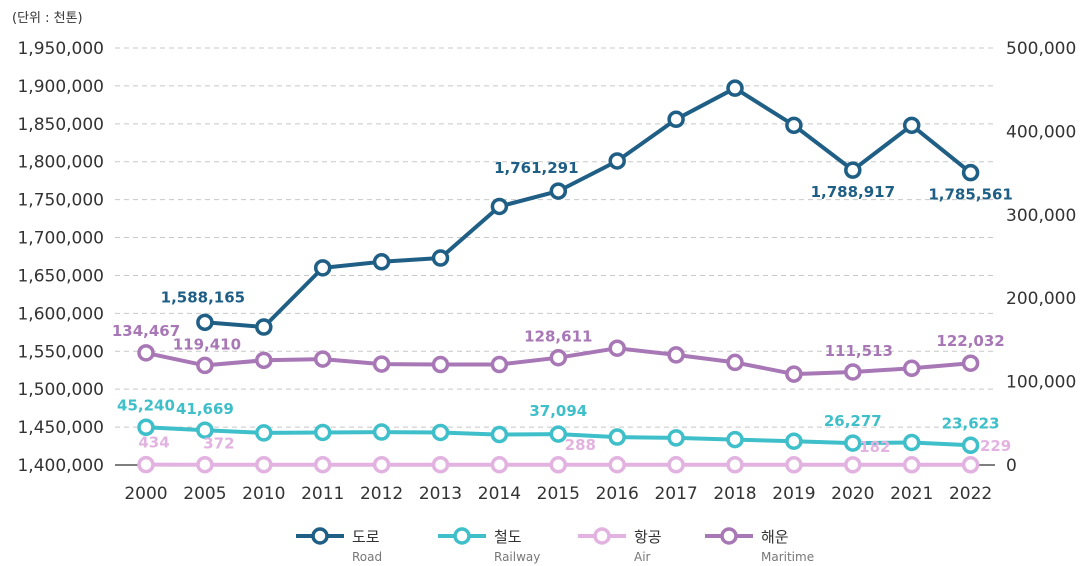 This screenshot has width=1088, height=566. Describe the element at coordinates (60, 239) in the screenshot. I see `left-tick-label: 1,700,000` at that location.